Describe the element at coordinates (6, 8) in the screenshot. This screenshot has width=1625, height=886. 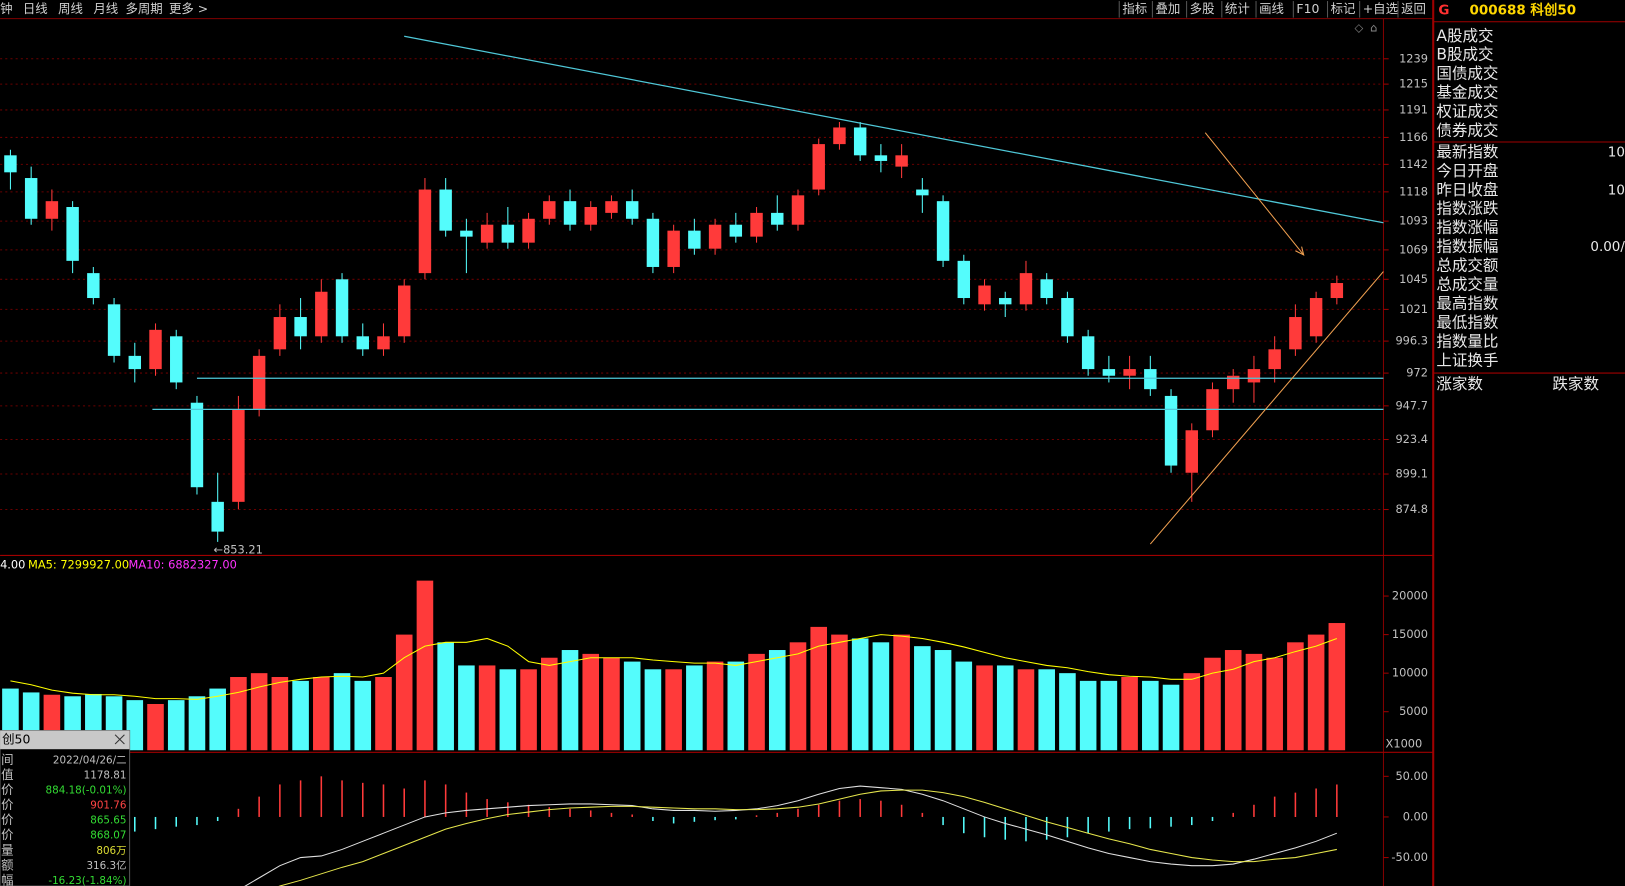
I see `tab: 钟` at that location.